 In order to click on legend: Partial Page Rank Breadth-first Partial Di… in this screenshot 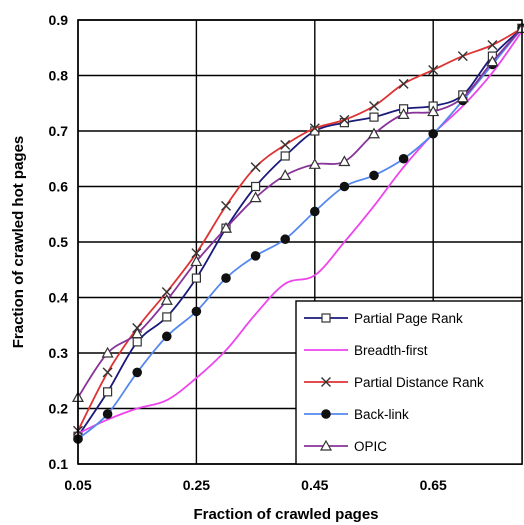, I will do `click(409, 382)`.